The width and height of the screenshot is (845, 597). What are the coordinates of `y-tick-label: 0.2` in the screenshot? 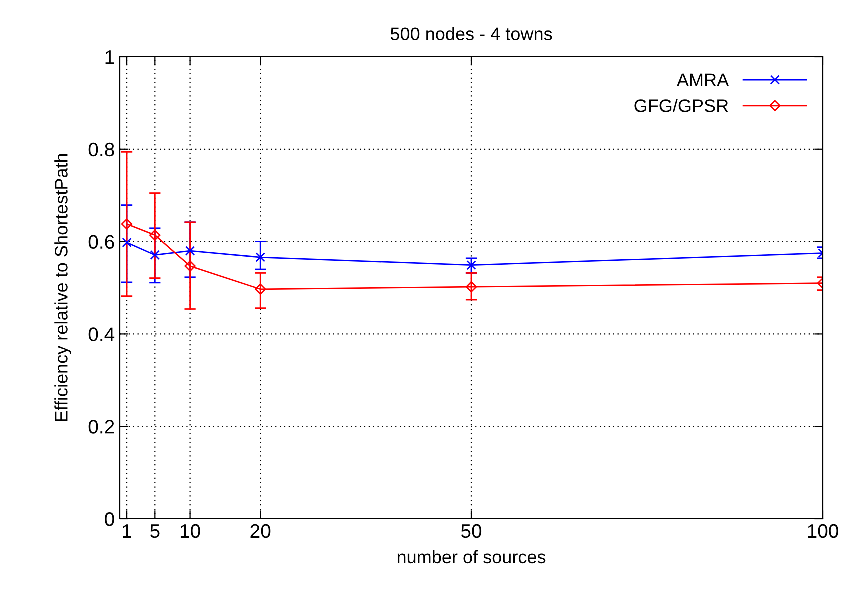 It's located at (101, 427).